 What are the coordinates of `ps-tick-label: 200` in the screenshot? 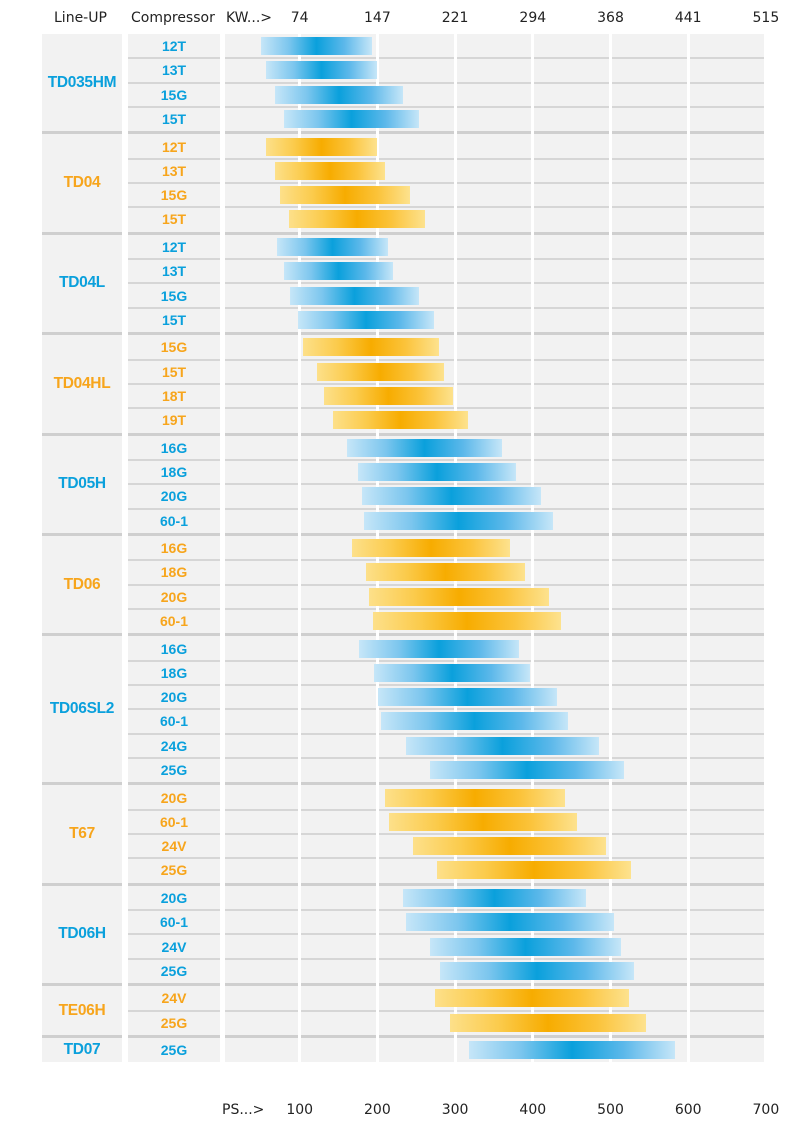 It's located at (377, 1110).